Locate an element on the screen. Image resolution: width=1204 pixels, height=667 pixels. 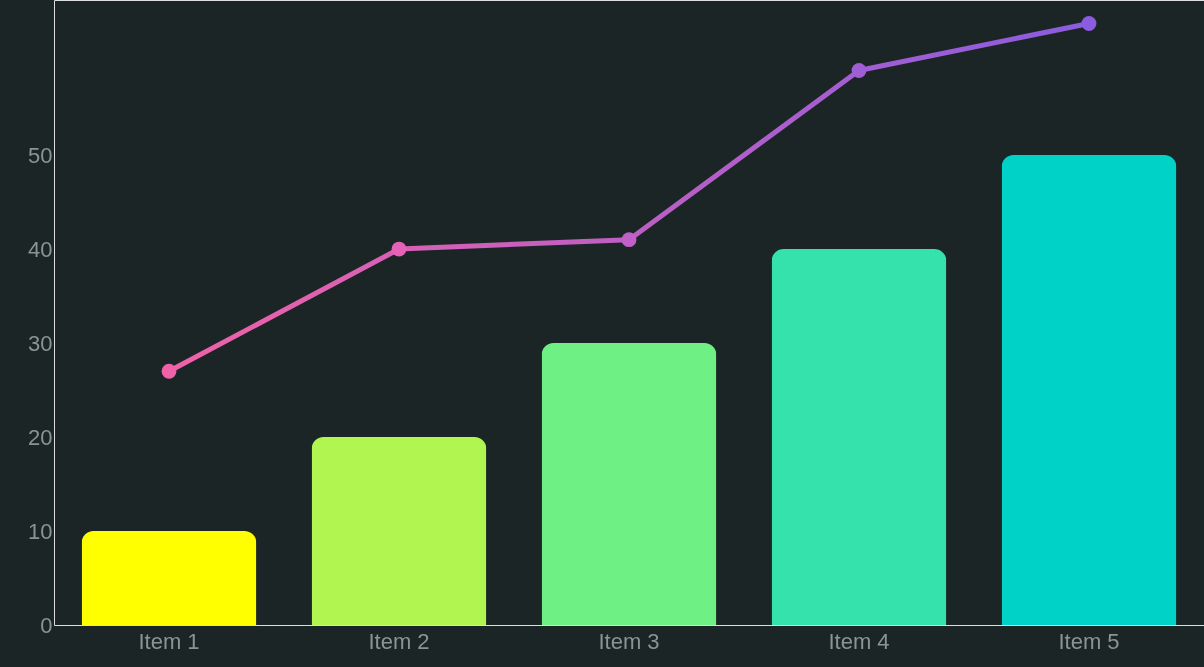
y-tick-label: 50 is located at coordinates (40, 155).